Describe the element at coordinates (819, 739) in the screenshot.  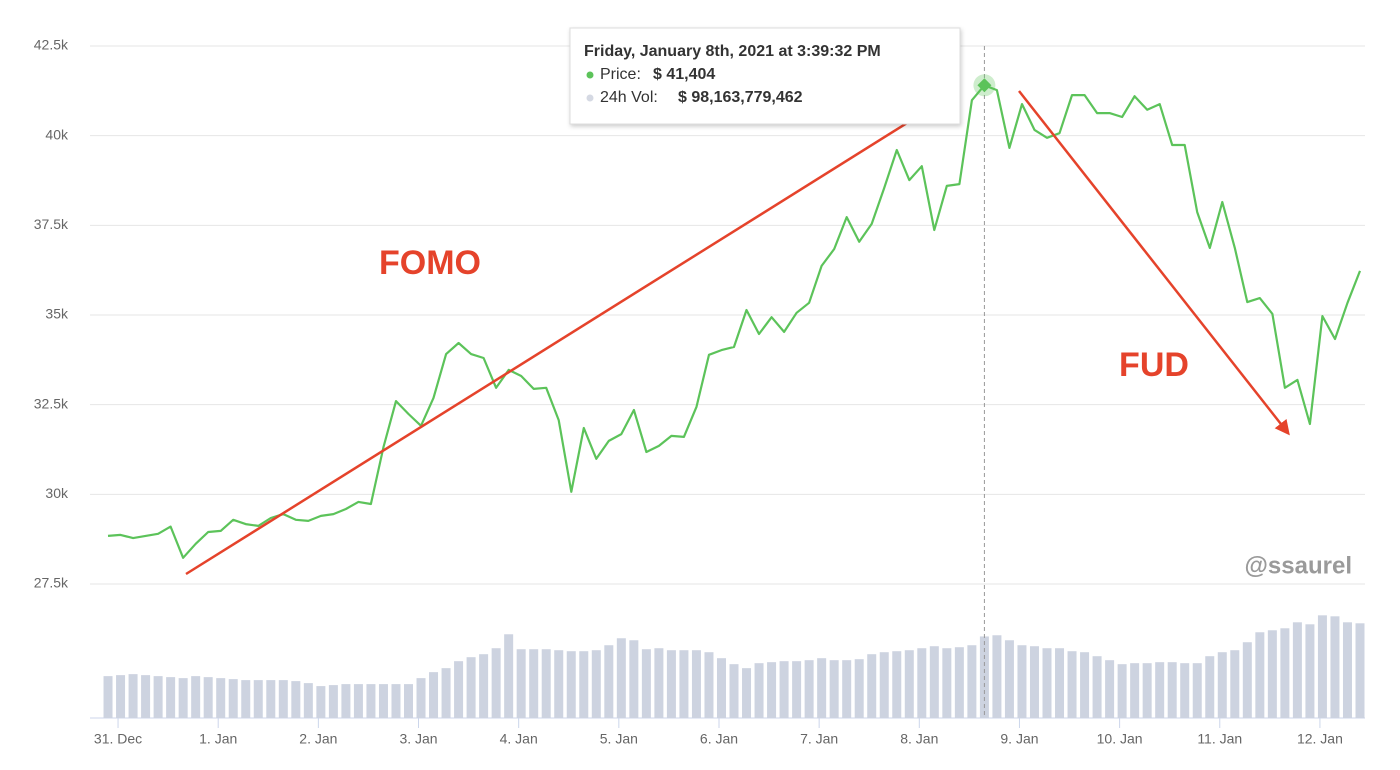
I see `x-tick-label: 7. Jan` at that location.